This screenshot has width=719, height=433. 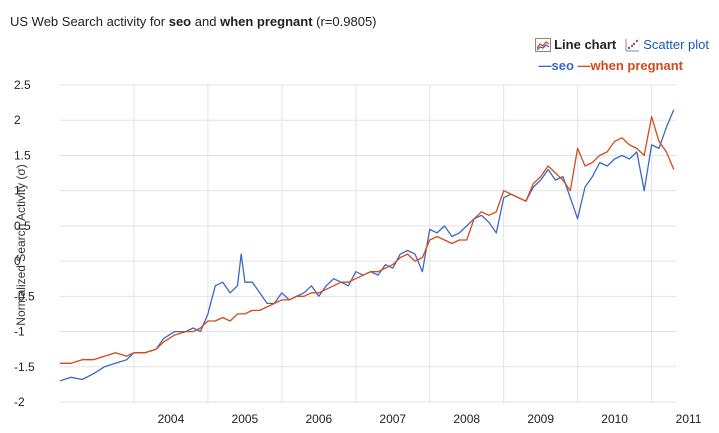 I want to click on title-and: and, so click(x=205, y=21).